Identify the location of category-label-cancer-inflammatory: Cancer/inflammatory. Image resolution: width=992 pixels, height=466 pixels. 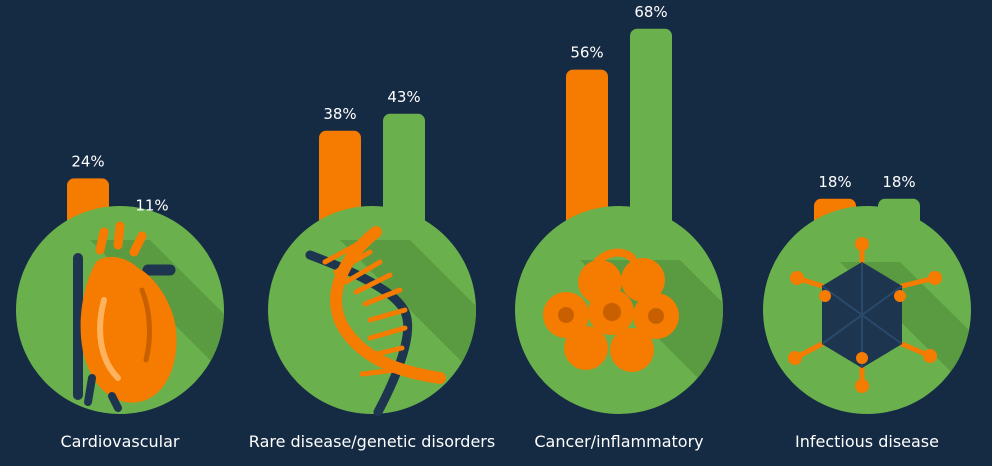
(618, 441).